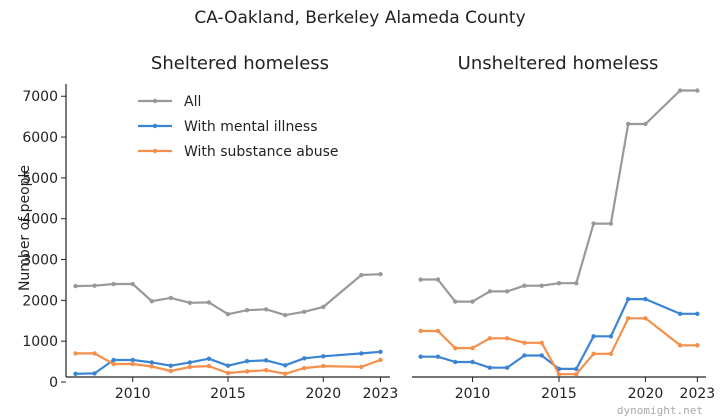 The image size is (720, 420). Describe the element at coordinates (697, 345) in the screenshot. I see `data-point-unsheltered-with-substance-abuse-2023` at that location.